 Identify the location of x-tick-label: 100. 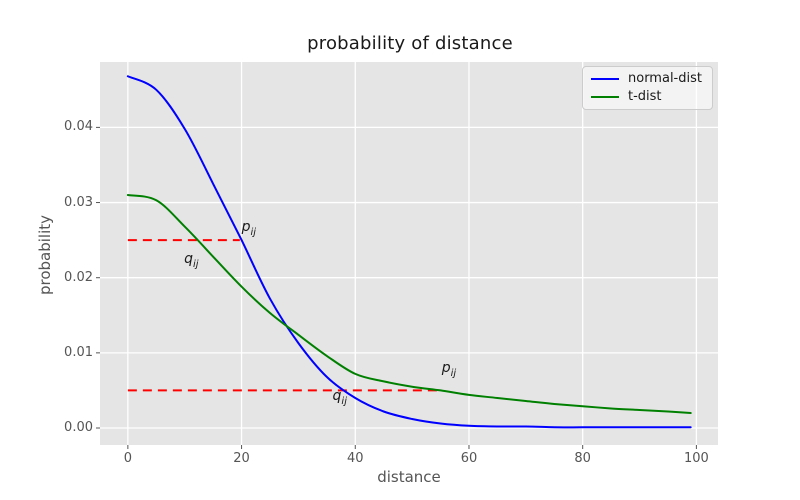
(696, 458).